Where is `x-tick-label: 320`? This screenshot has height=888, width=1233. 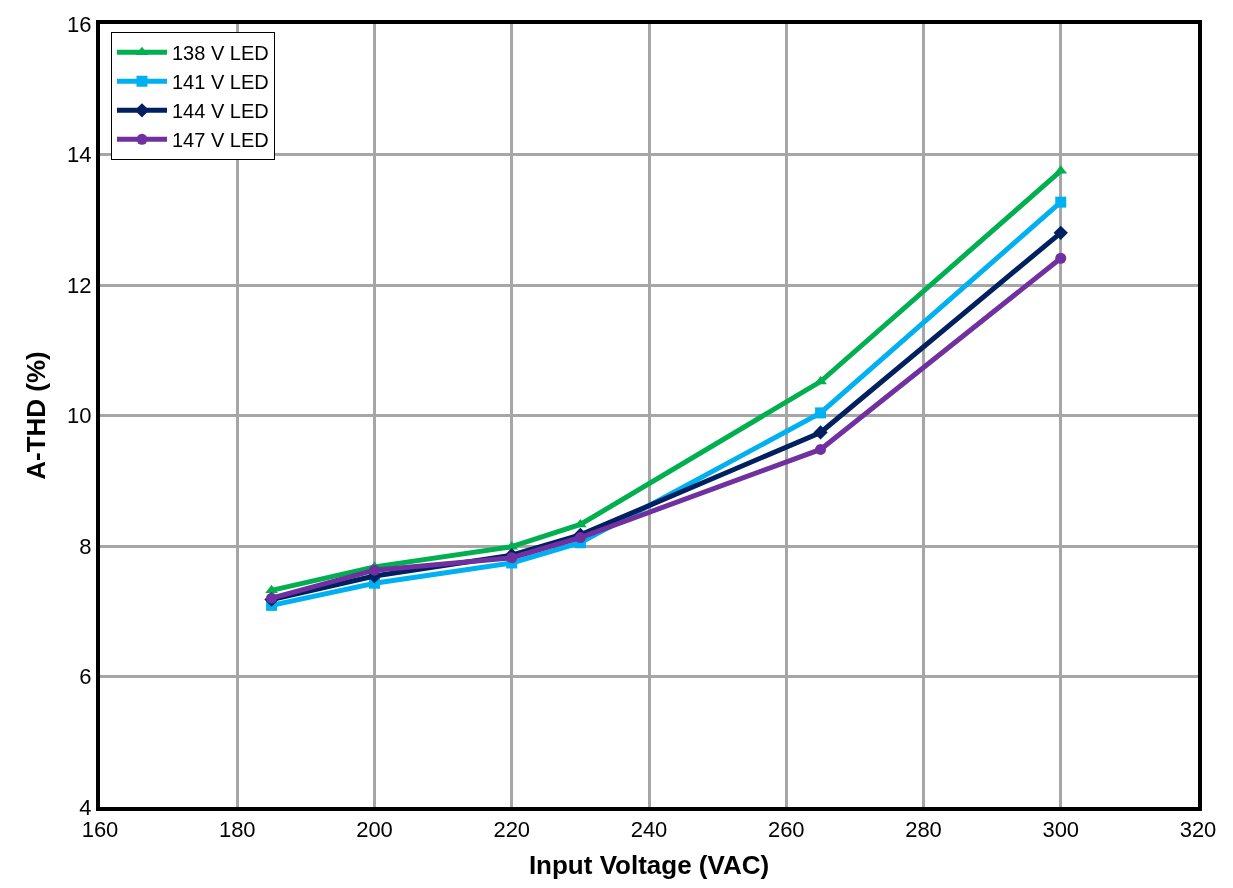 x-tick-label: 320 is located at coordinates (1198, 830).